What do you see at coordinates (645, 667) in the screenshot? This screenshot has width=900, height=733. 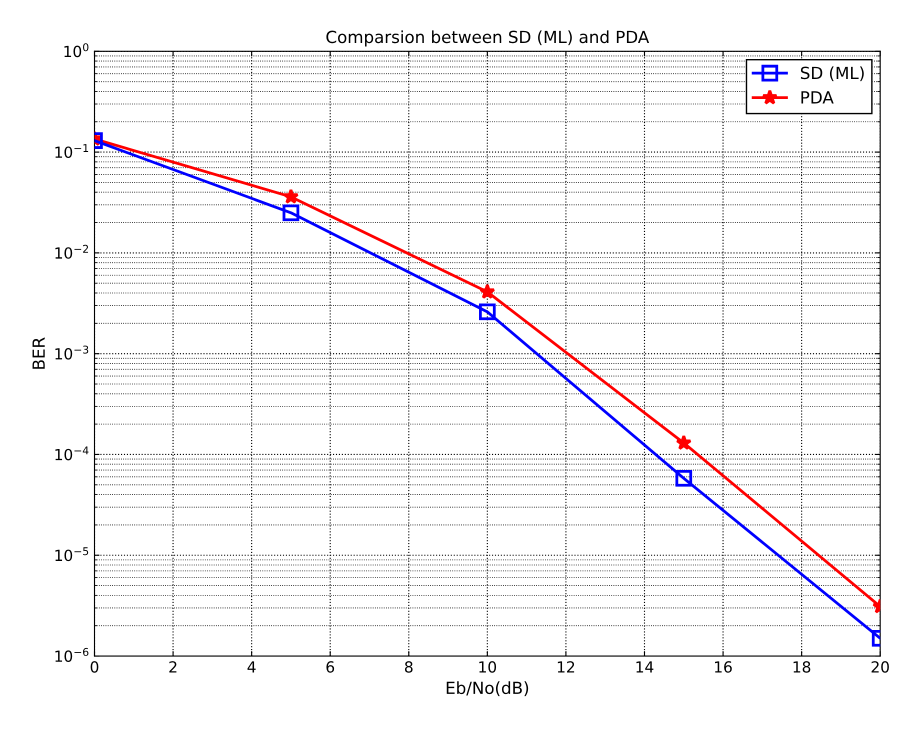 I see `x-tick-label: 14` at bounding box center [645, 667].